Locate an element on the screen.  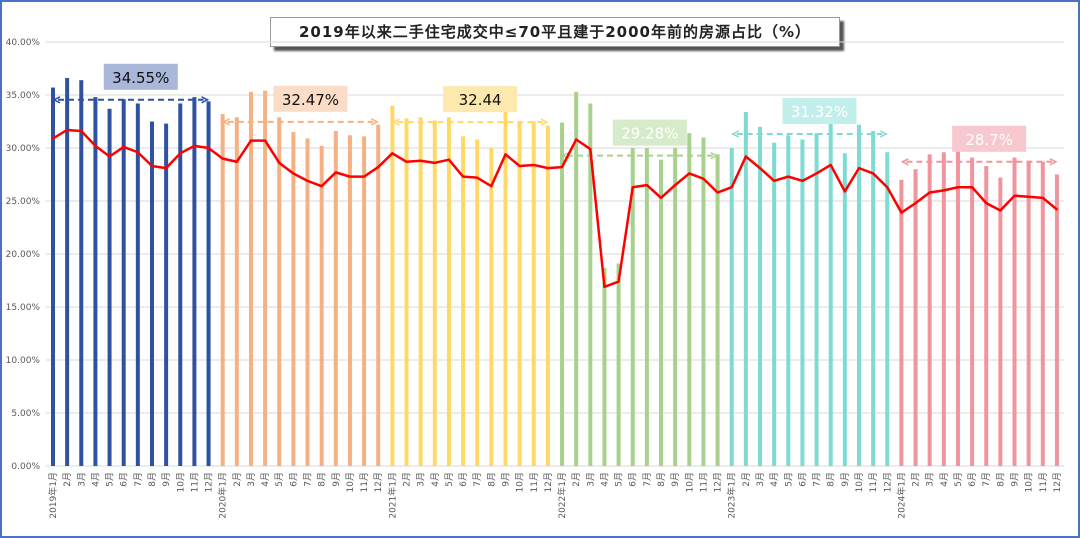
average-label: 29.28% is located at coordinates (649, 134).